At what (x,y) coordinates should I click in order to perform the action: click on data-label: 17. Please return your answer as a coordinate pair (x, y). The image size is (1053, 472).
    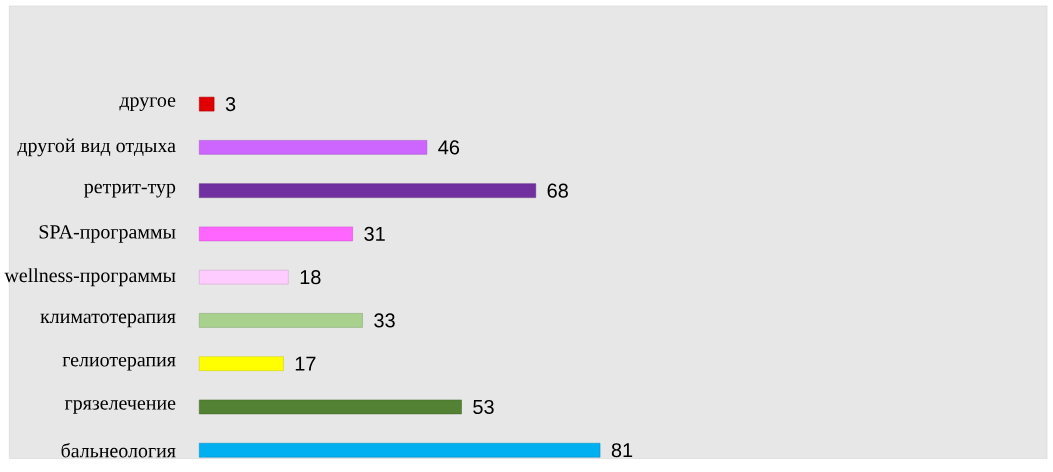
    Looking at the image, I should click on (305, 363).